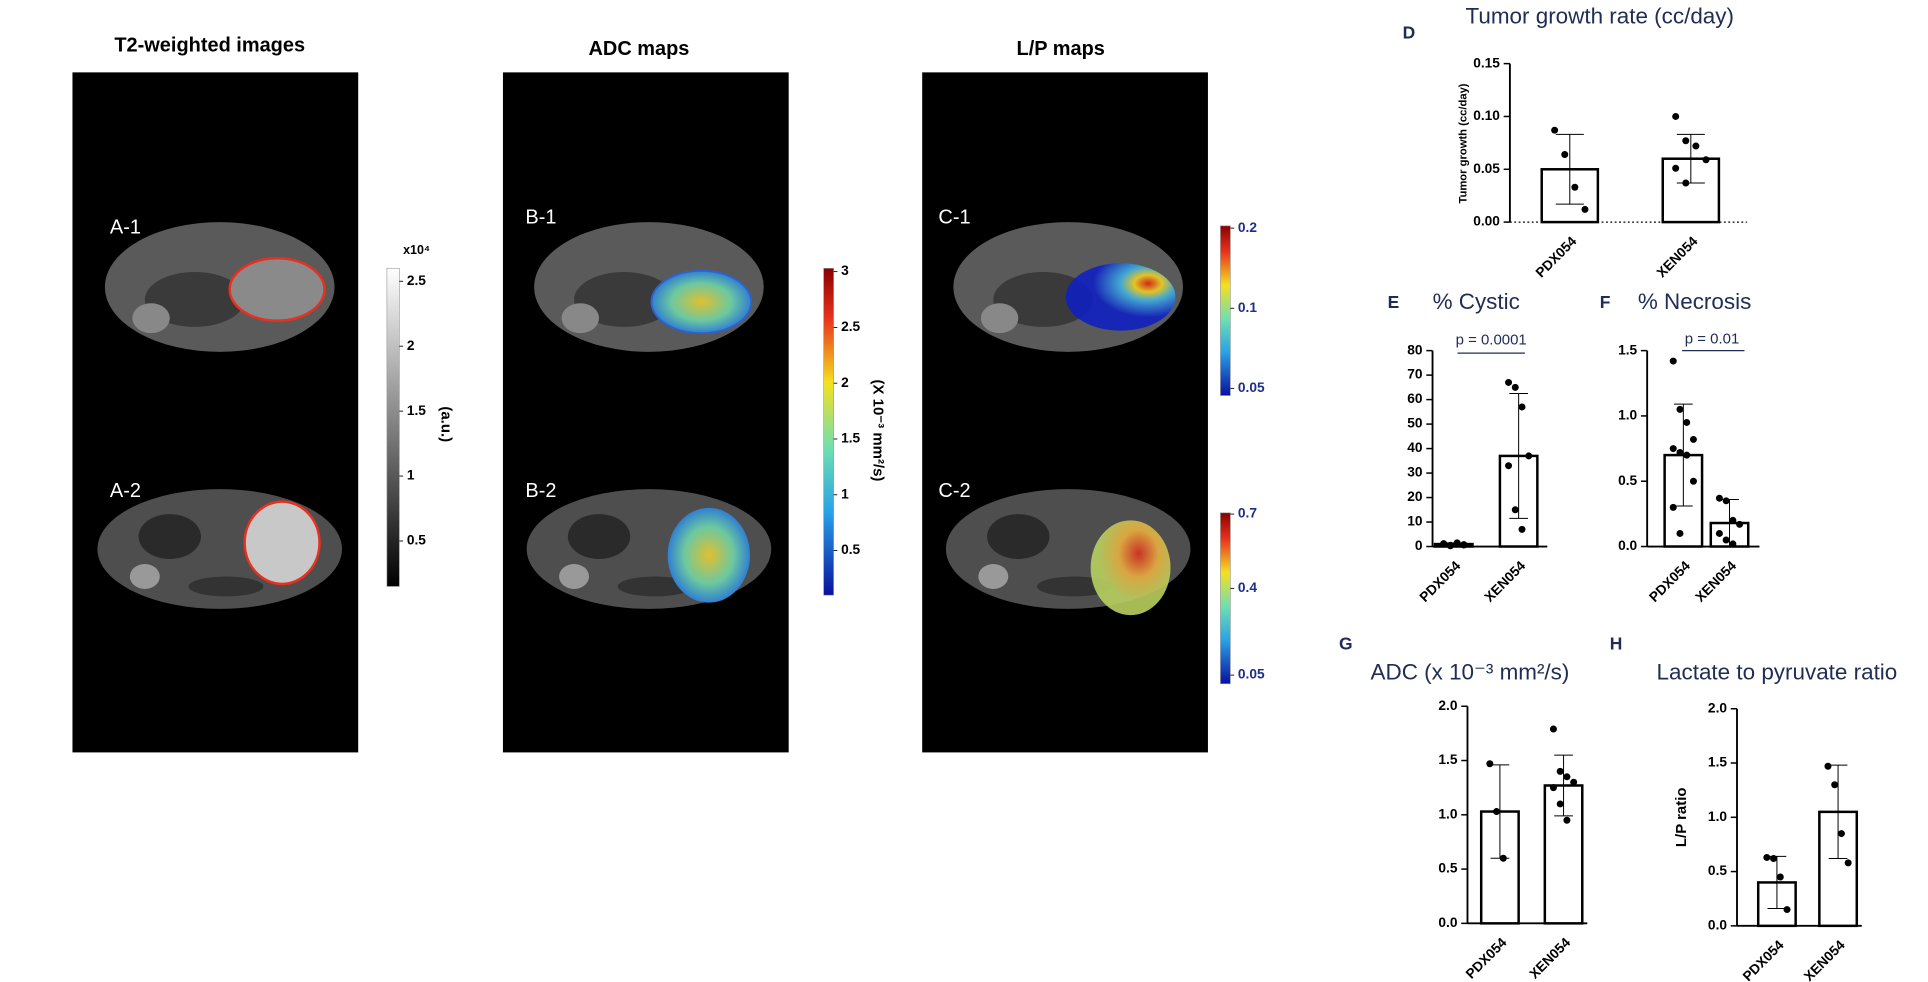 The width and height of the screenshot is (1928, 982). What do you see at coordinates (1251, 674) in the screenshot?
I see `colorbar-tick-label: 0.05` at bounding box center [1251, 674].